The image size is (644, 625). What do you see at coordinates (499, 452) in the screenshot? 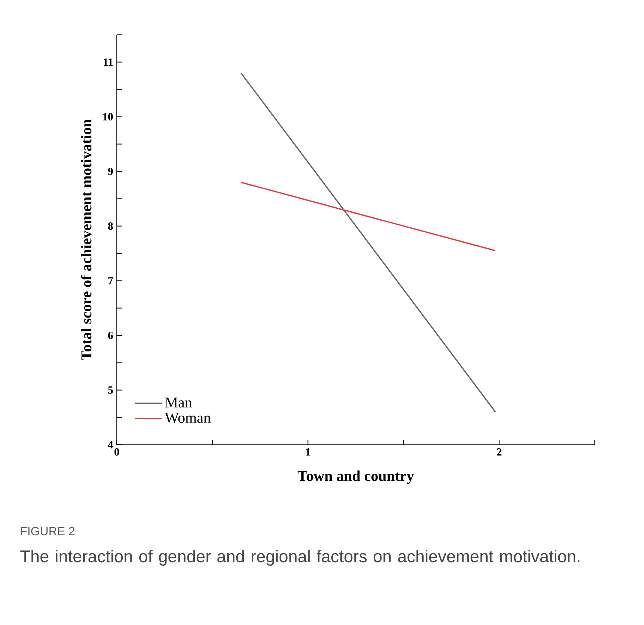
I see `x-tick-label: 2` at bounding box center [499, 452].